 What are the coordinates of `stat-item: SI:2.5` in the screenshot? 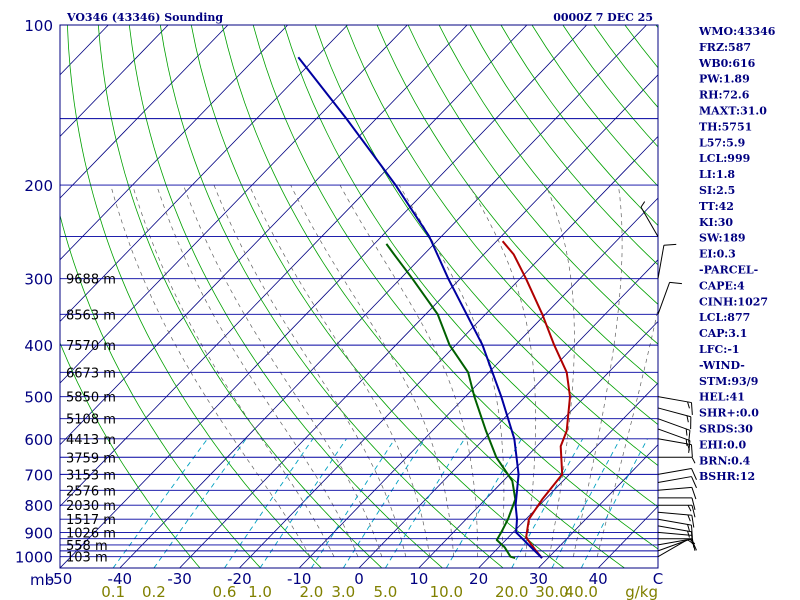 It's located at (717, 190).